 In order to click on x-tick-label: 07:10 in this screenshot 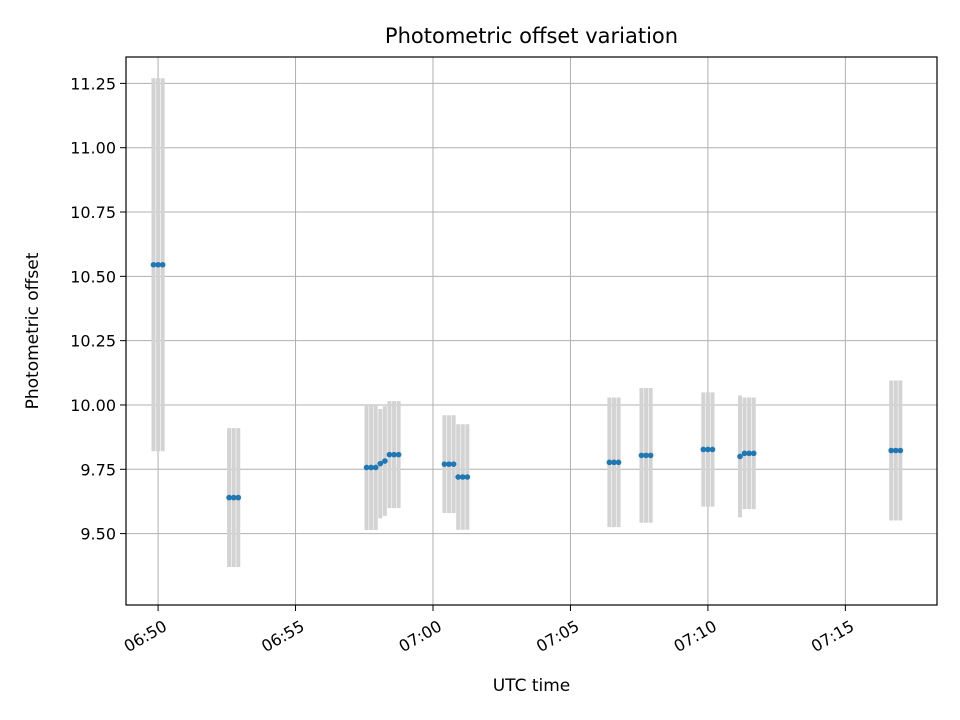, I will do `click(694, 636)`.